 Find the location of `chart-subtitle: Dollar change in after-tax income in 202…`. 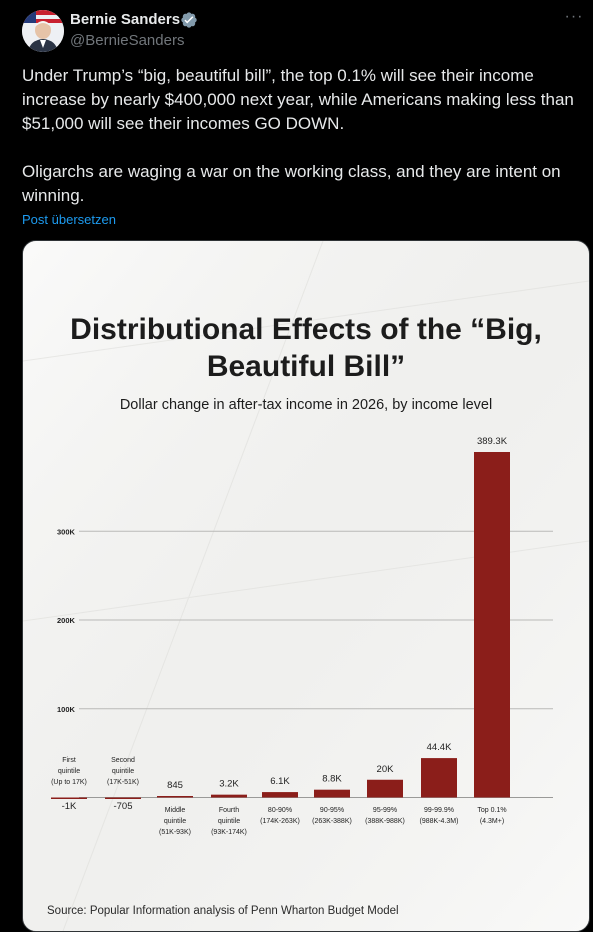

chart-subtitle: Dollar change in after-tax income in 202… is located at coordinates (306, 405).